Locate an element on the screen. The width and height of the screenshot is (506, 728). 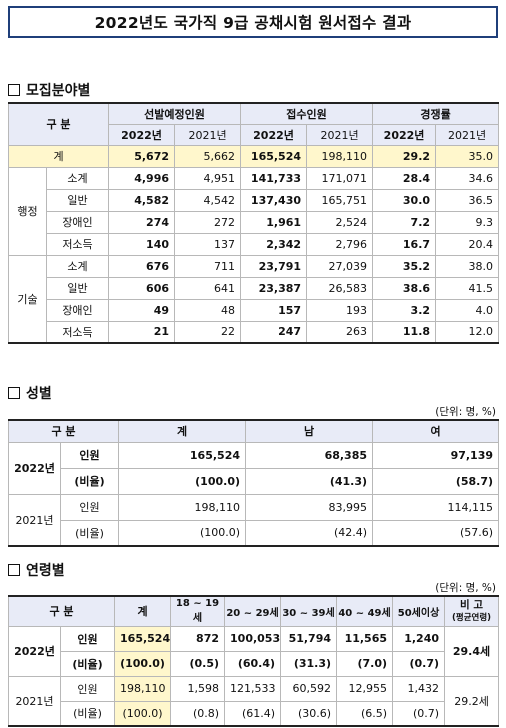
table-row: 일반 4,582 4,542 137,430 165,751 30.0 36.5 is located at coordinates (254, 200).